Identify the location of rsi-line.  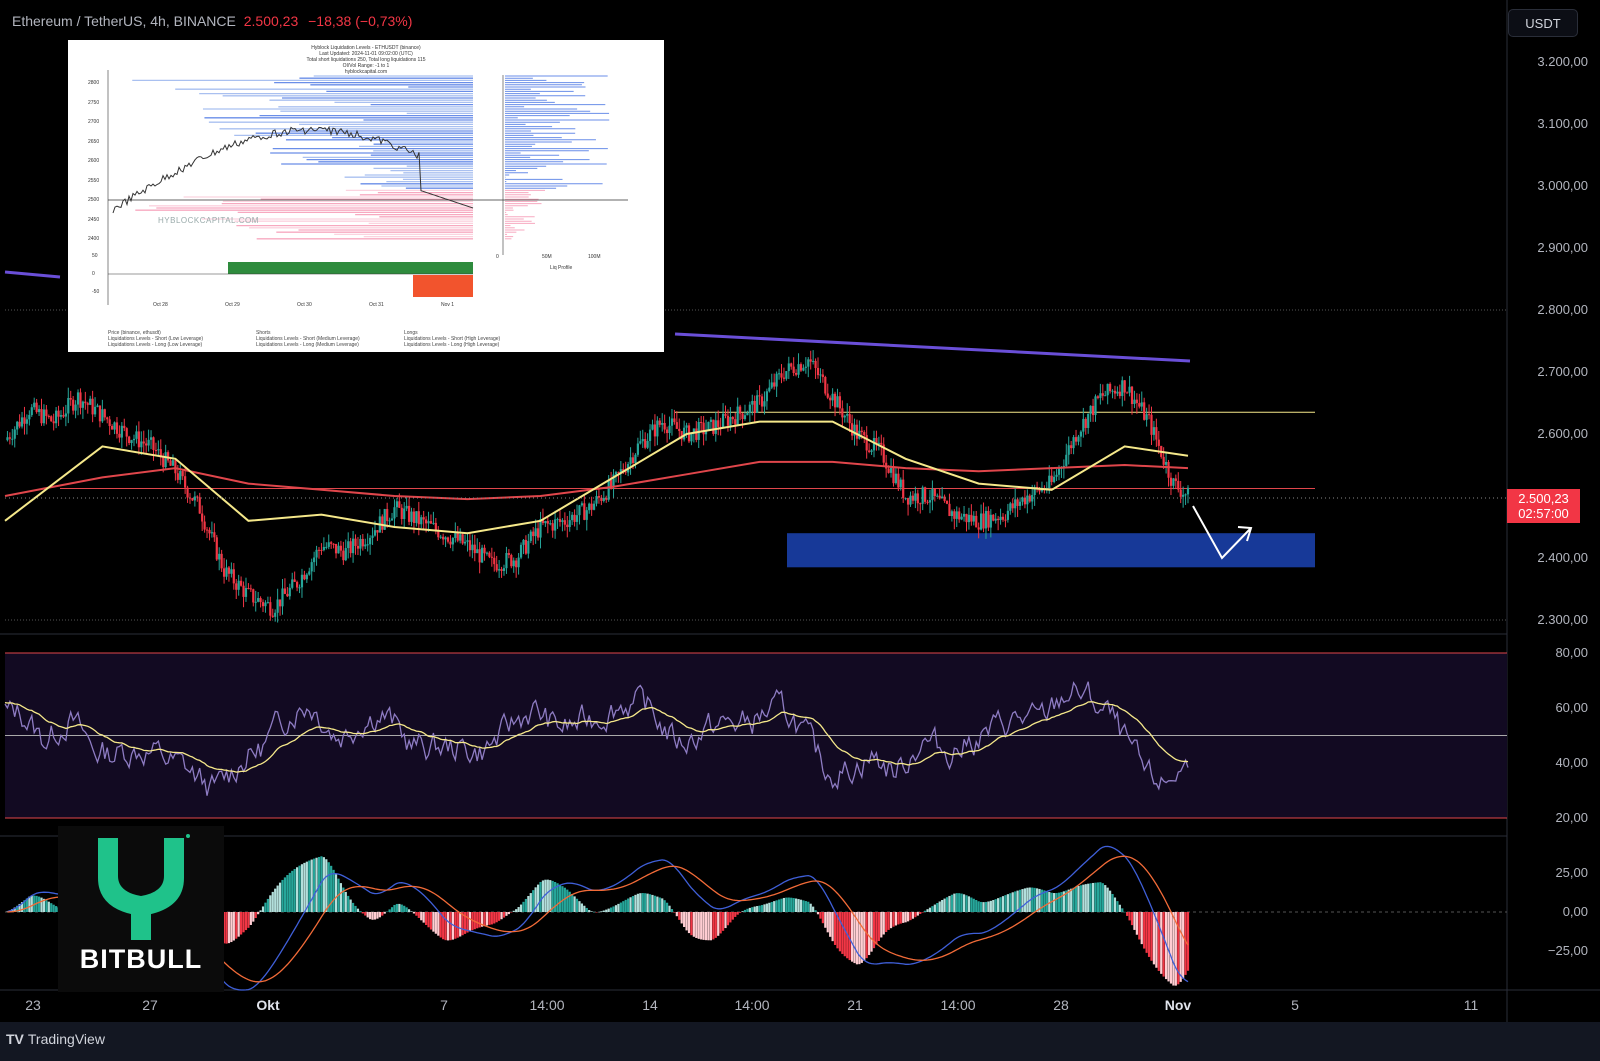
(596, 738).